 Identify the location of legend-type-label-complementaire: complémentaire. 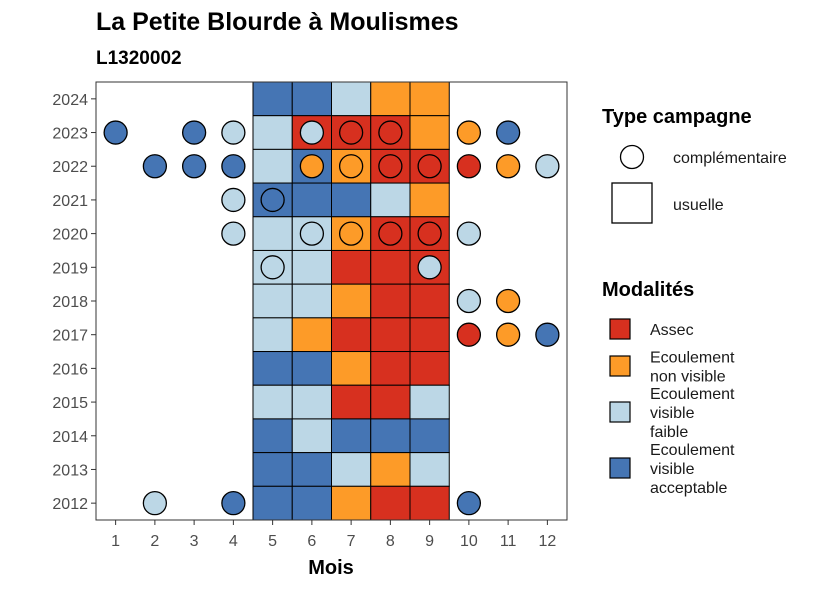
(730, 158).